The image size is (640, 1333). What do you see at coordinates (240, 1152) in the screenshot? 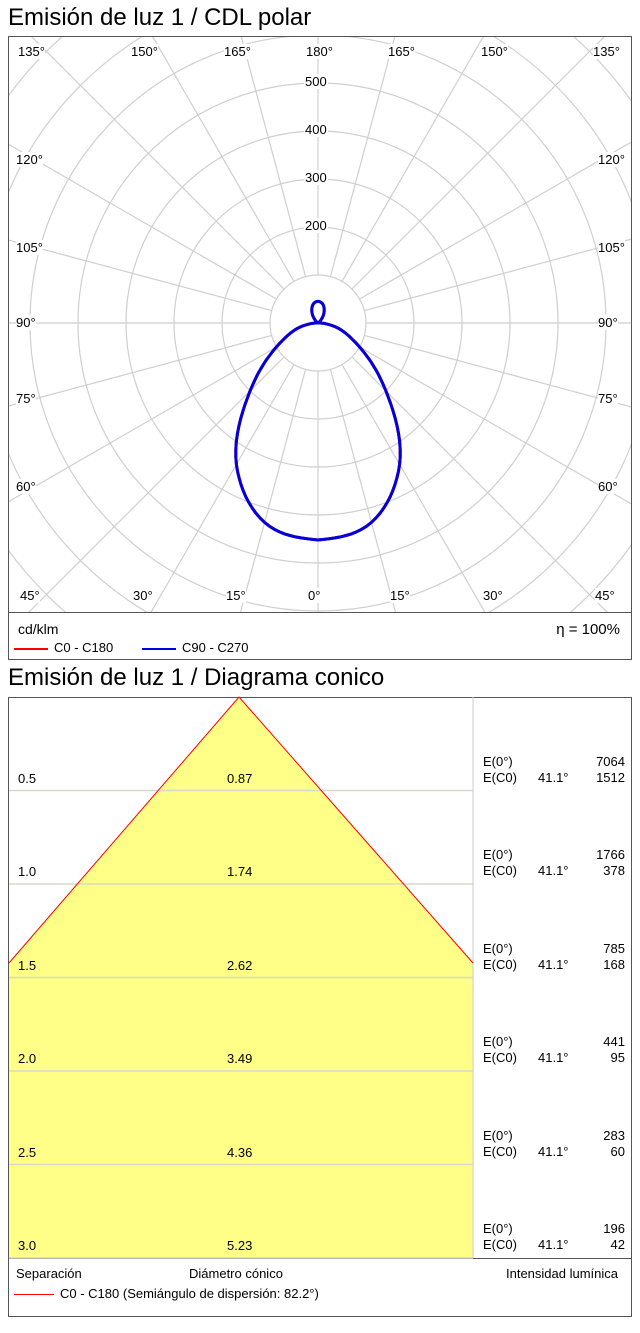
I see `diameter-label: 4.36` at bounding box center [240, 1152].